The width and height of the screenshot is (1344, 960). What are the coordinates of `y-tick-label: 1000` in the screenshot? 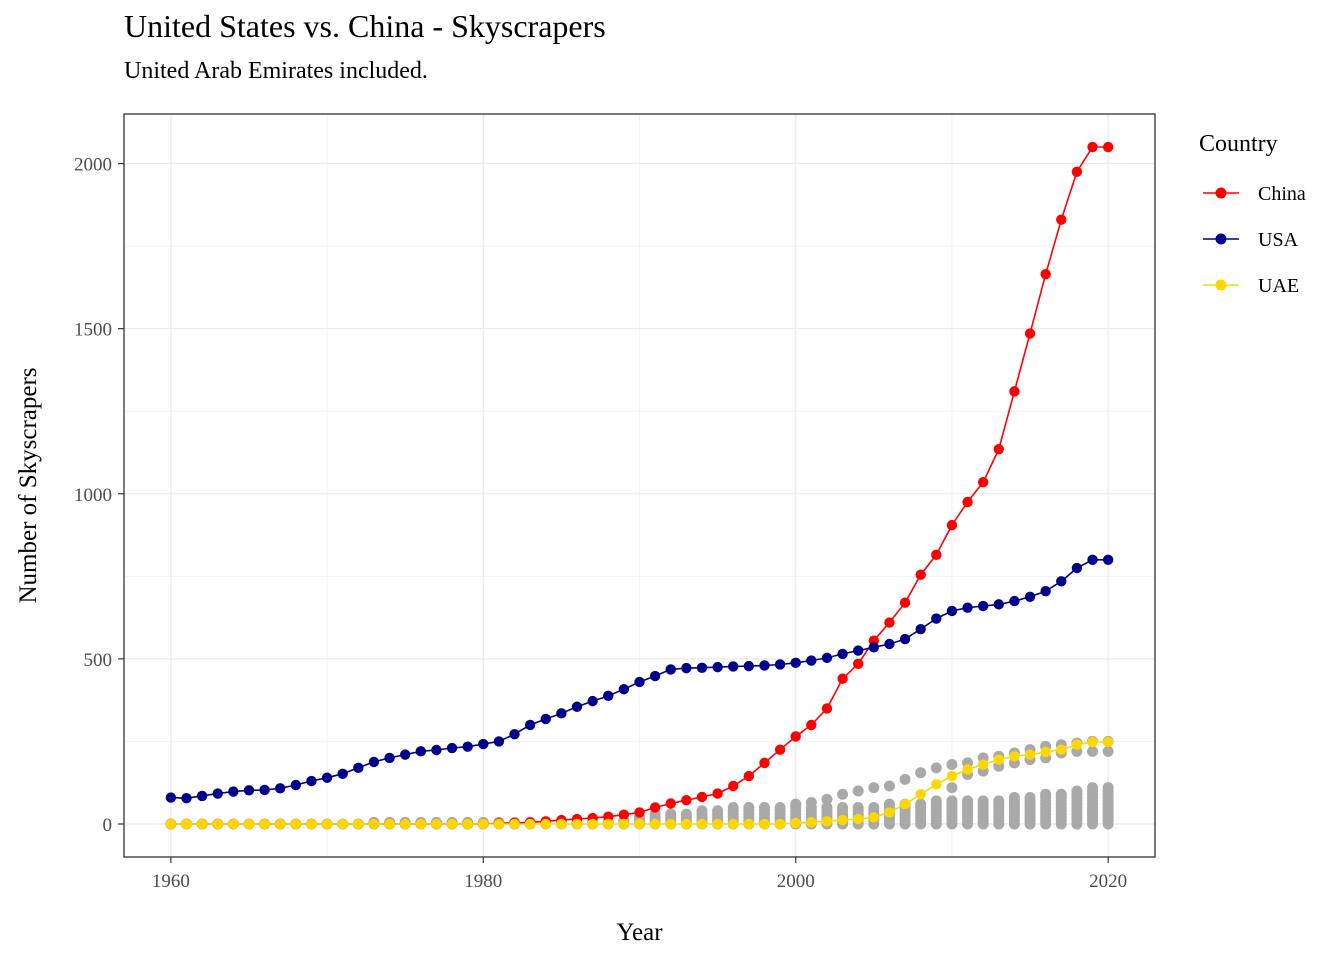 It's located at (93, 495).